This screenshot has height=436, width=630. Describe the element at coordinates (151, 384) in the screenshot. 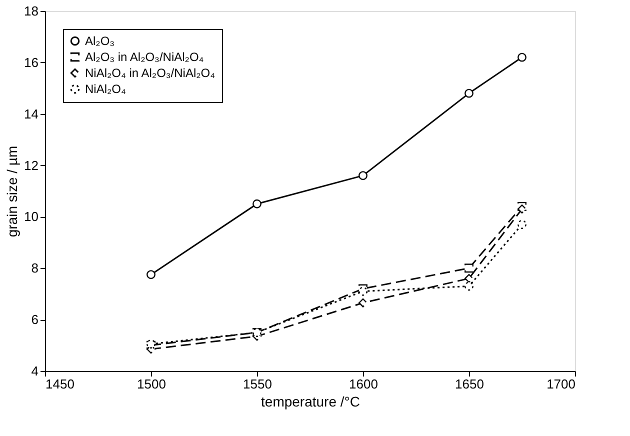

I see `x-tick-label: 1500` at that location.